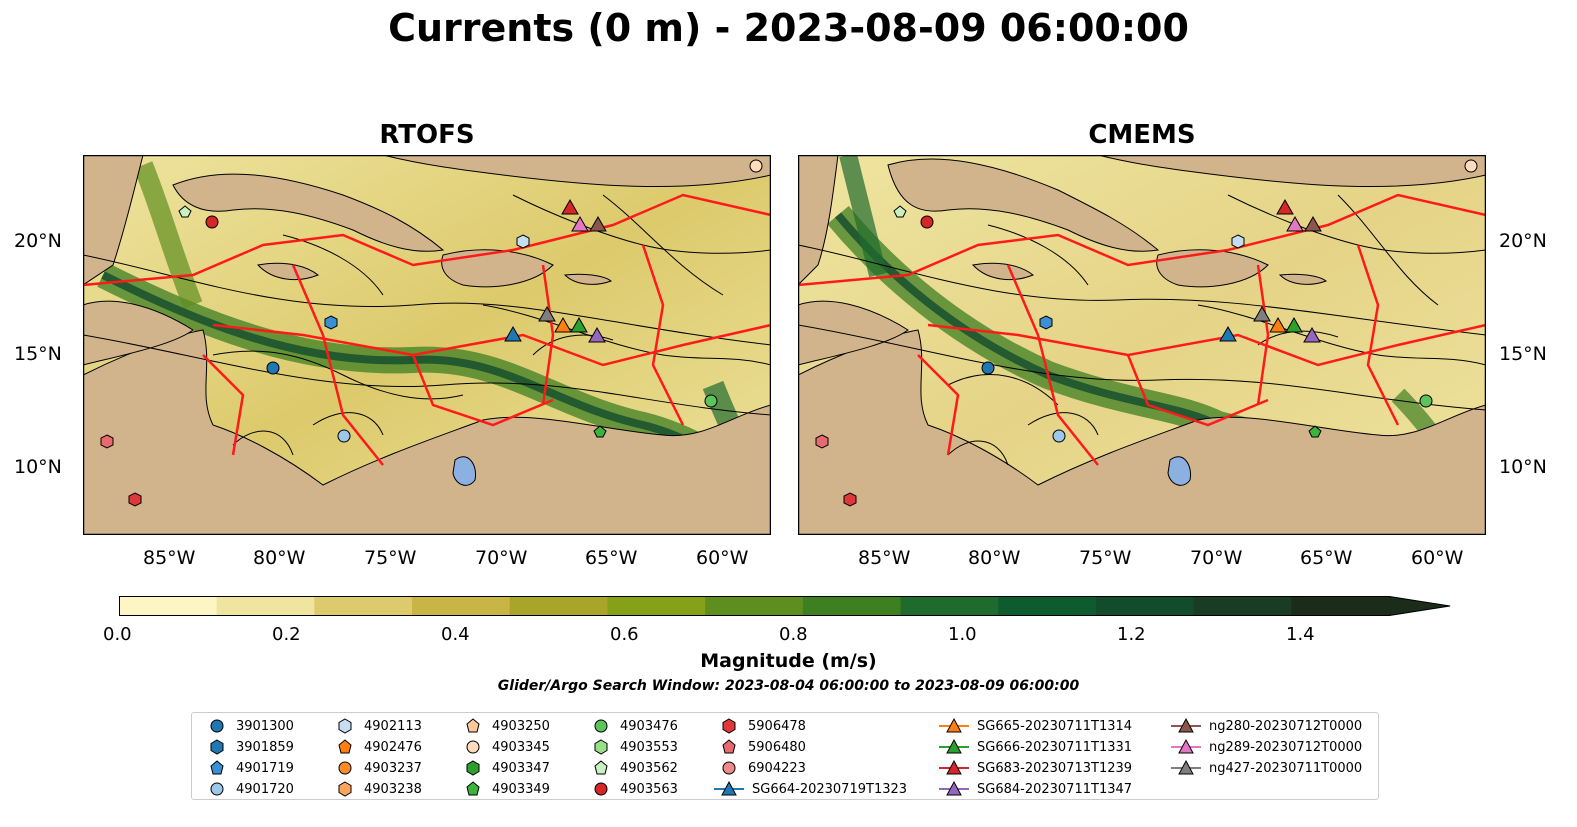 This screenshot has height=827, width=1577. What do you see at coordinates (503, 768) in the screenshot?
I see `legend-item: 4903347` at bounding box center [503, 768].